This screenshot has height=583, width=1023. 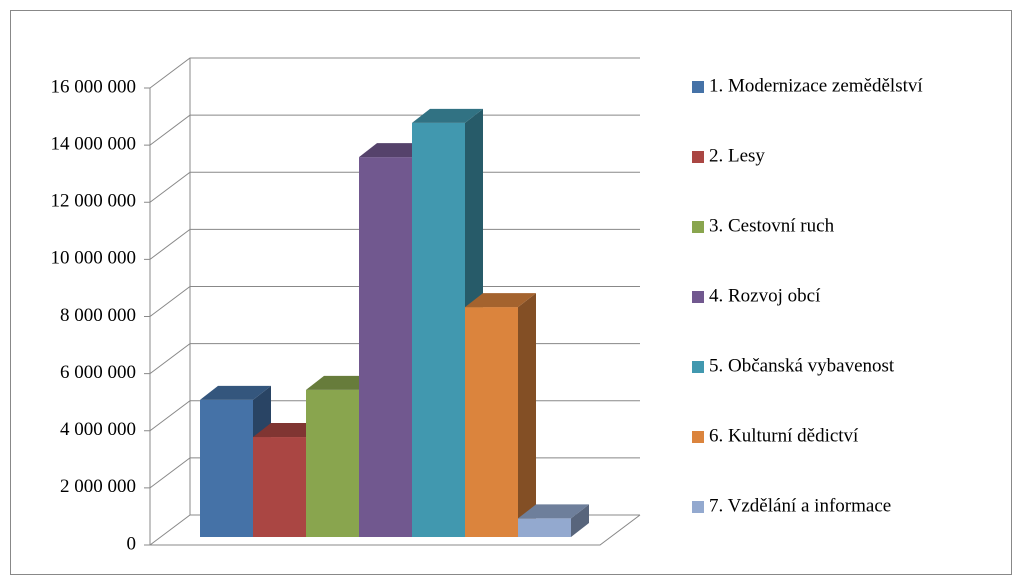 I want to click on y-tick-label: 16 000 000, so click(x=94, y=86).